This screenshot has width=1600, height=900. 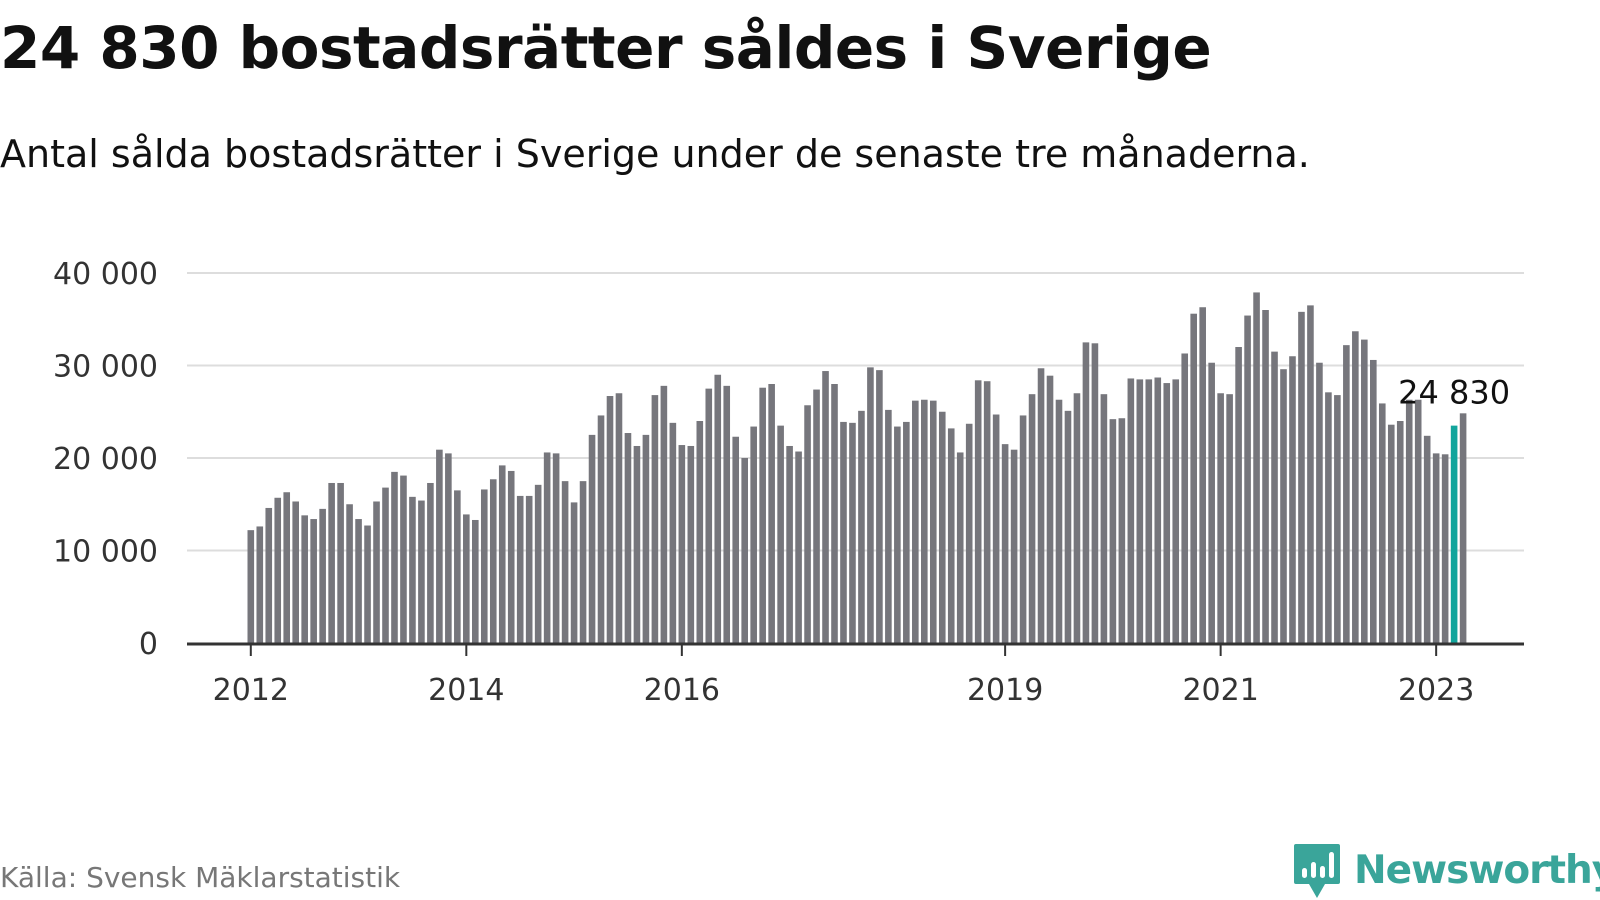 What do you see at coordinates (1436, 690) in the screenshot?
I see `x-tick-label: 2023` at bounding box center [1436, 690].